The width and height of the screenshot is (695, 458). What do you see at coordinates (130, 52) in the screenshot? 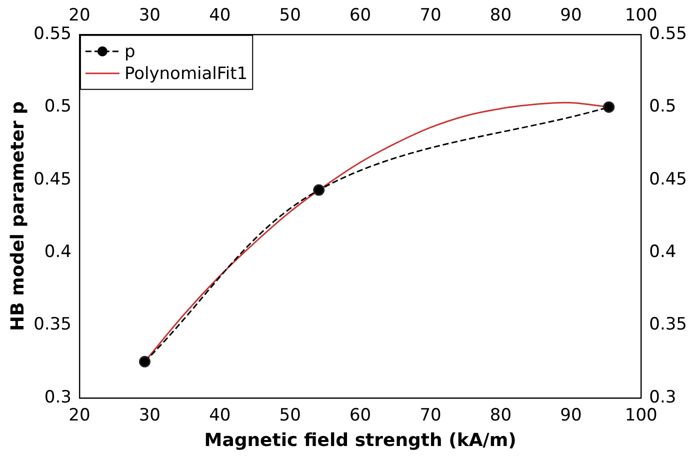
I see `legend-label: p` at bounding box center [130, 52].